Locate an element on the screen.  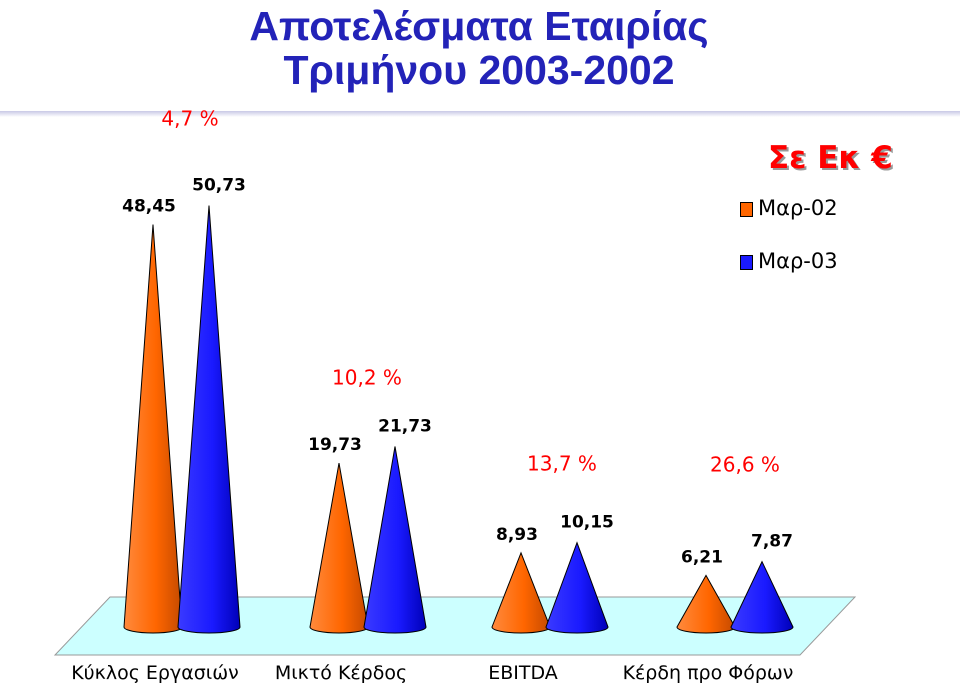
value-label-mar02-0: 48,45 is located at coordinates (149, 206).